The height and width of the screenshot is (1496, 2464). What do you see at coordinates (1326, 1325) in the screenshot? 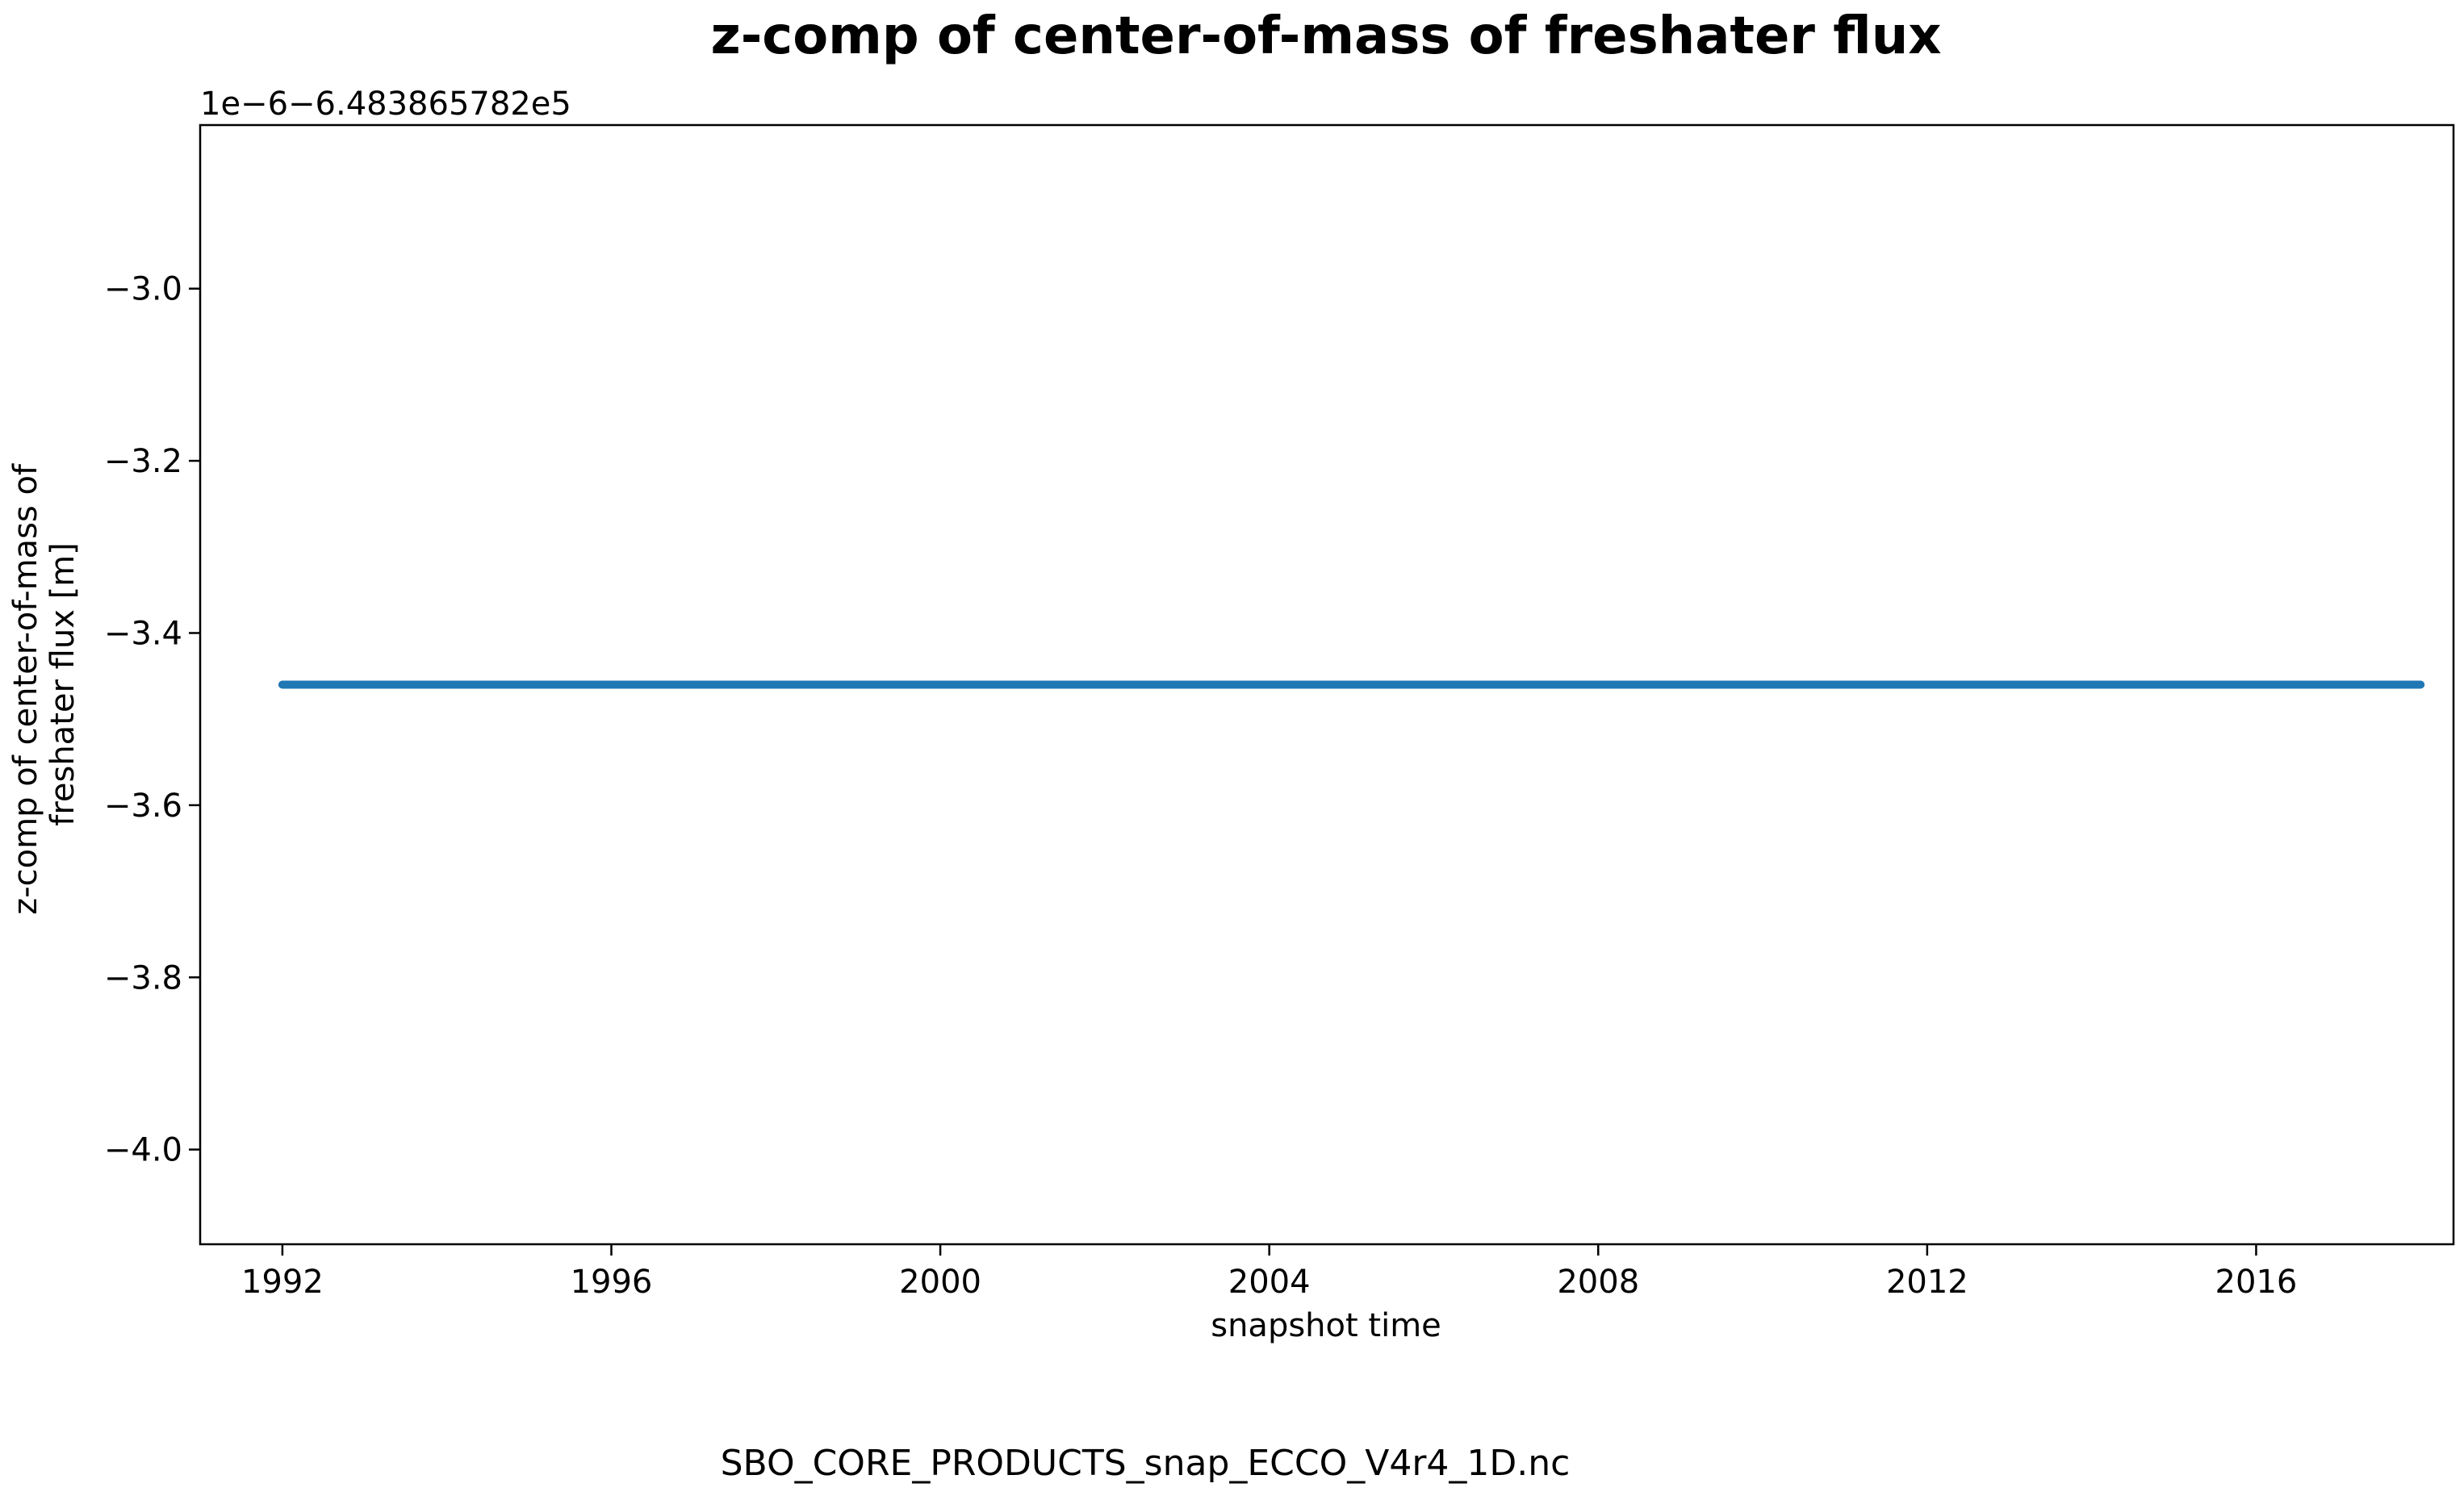
I see `x-axis-label: snapshot time` at bounding box center [1326, 1325].